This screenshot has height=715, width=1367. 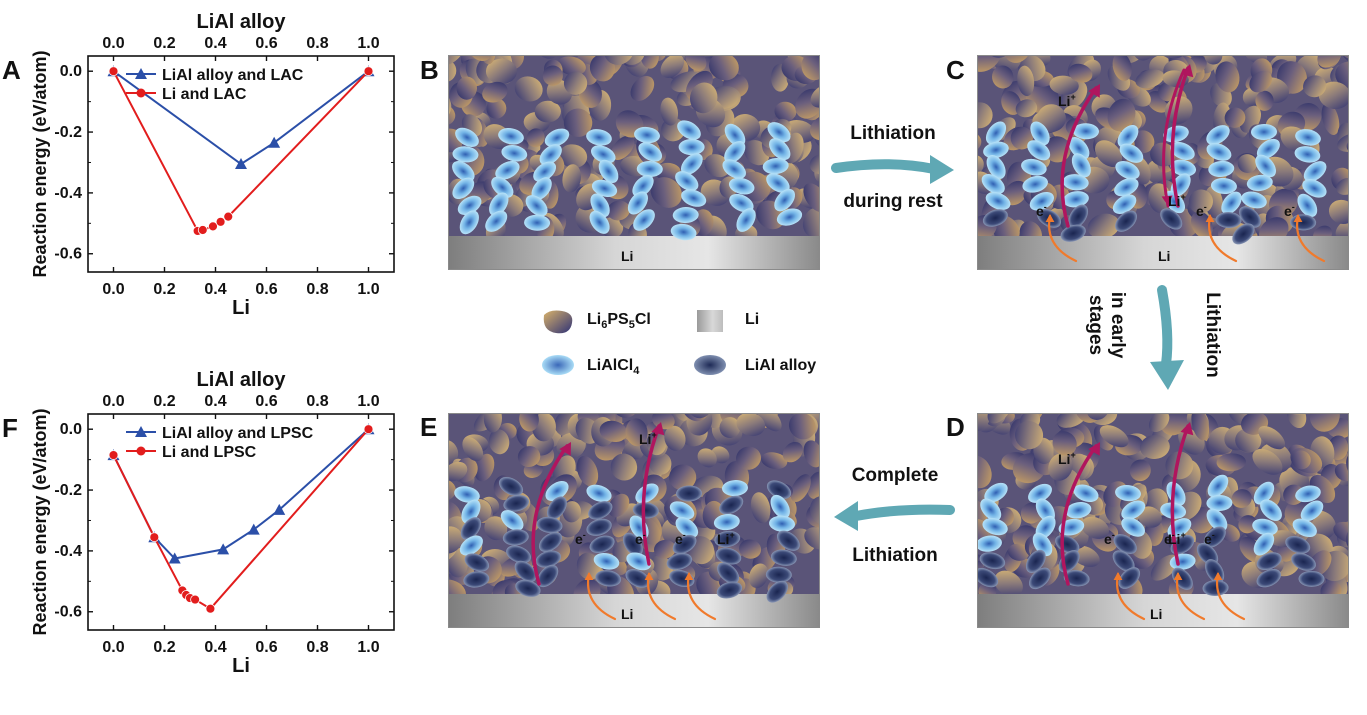 I want to click on x-tick-label: 0.2, so click(x=164, y=647).